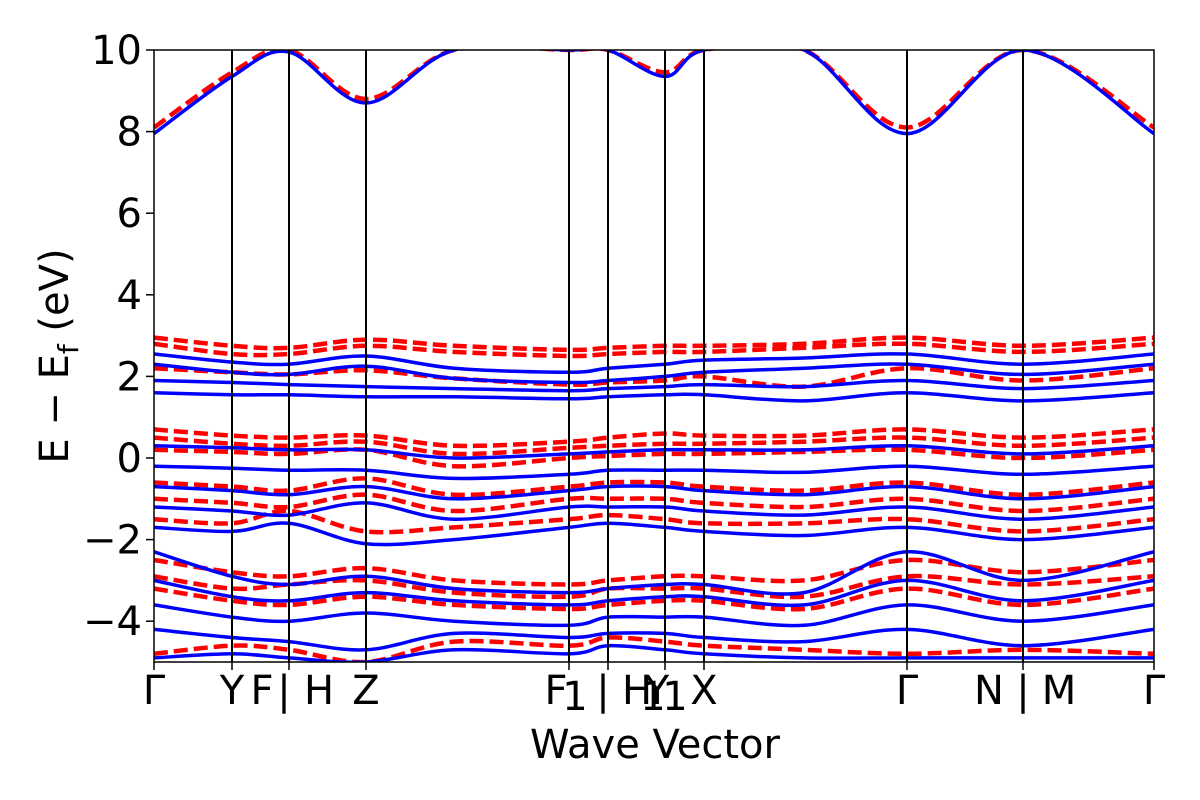  What do you see at coordinates (55, 289) in the screenshot?
I see `y-axis-title-unit: (eV)` at bounding box center [55, 289].